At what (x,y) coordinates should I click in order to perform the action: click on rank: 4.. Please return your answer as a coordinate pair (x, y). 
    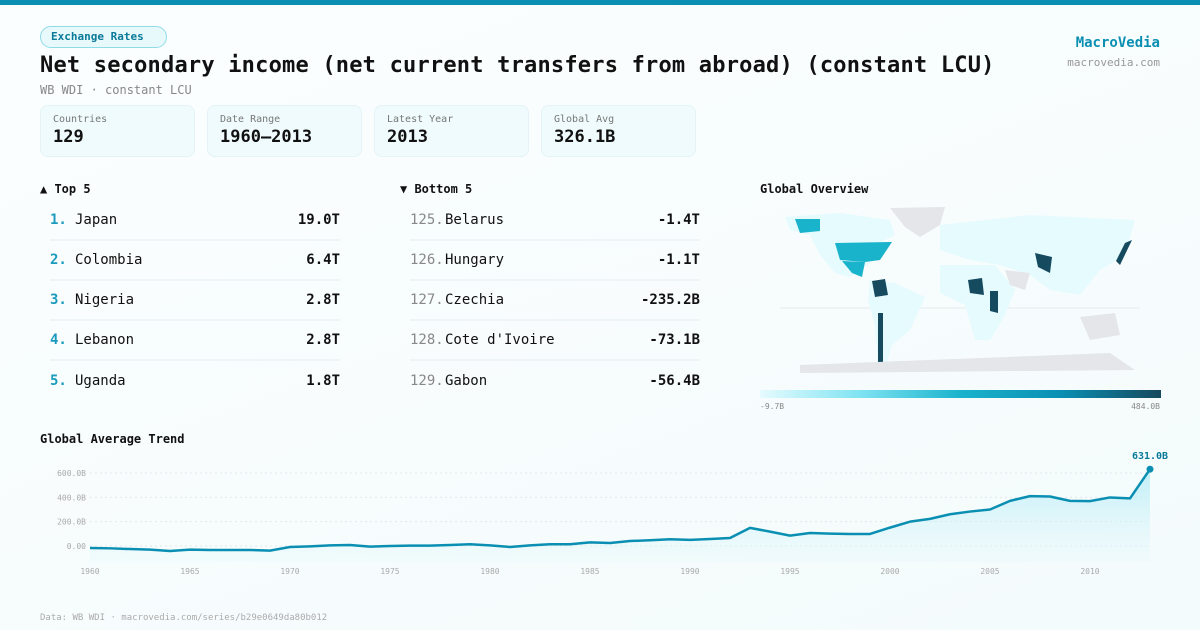
    Looking at the image, I should click on (58, 340).